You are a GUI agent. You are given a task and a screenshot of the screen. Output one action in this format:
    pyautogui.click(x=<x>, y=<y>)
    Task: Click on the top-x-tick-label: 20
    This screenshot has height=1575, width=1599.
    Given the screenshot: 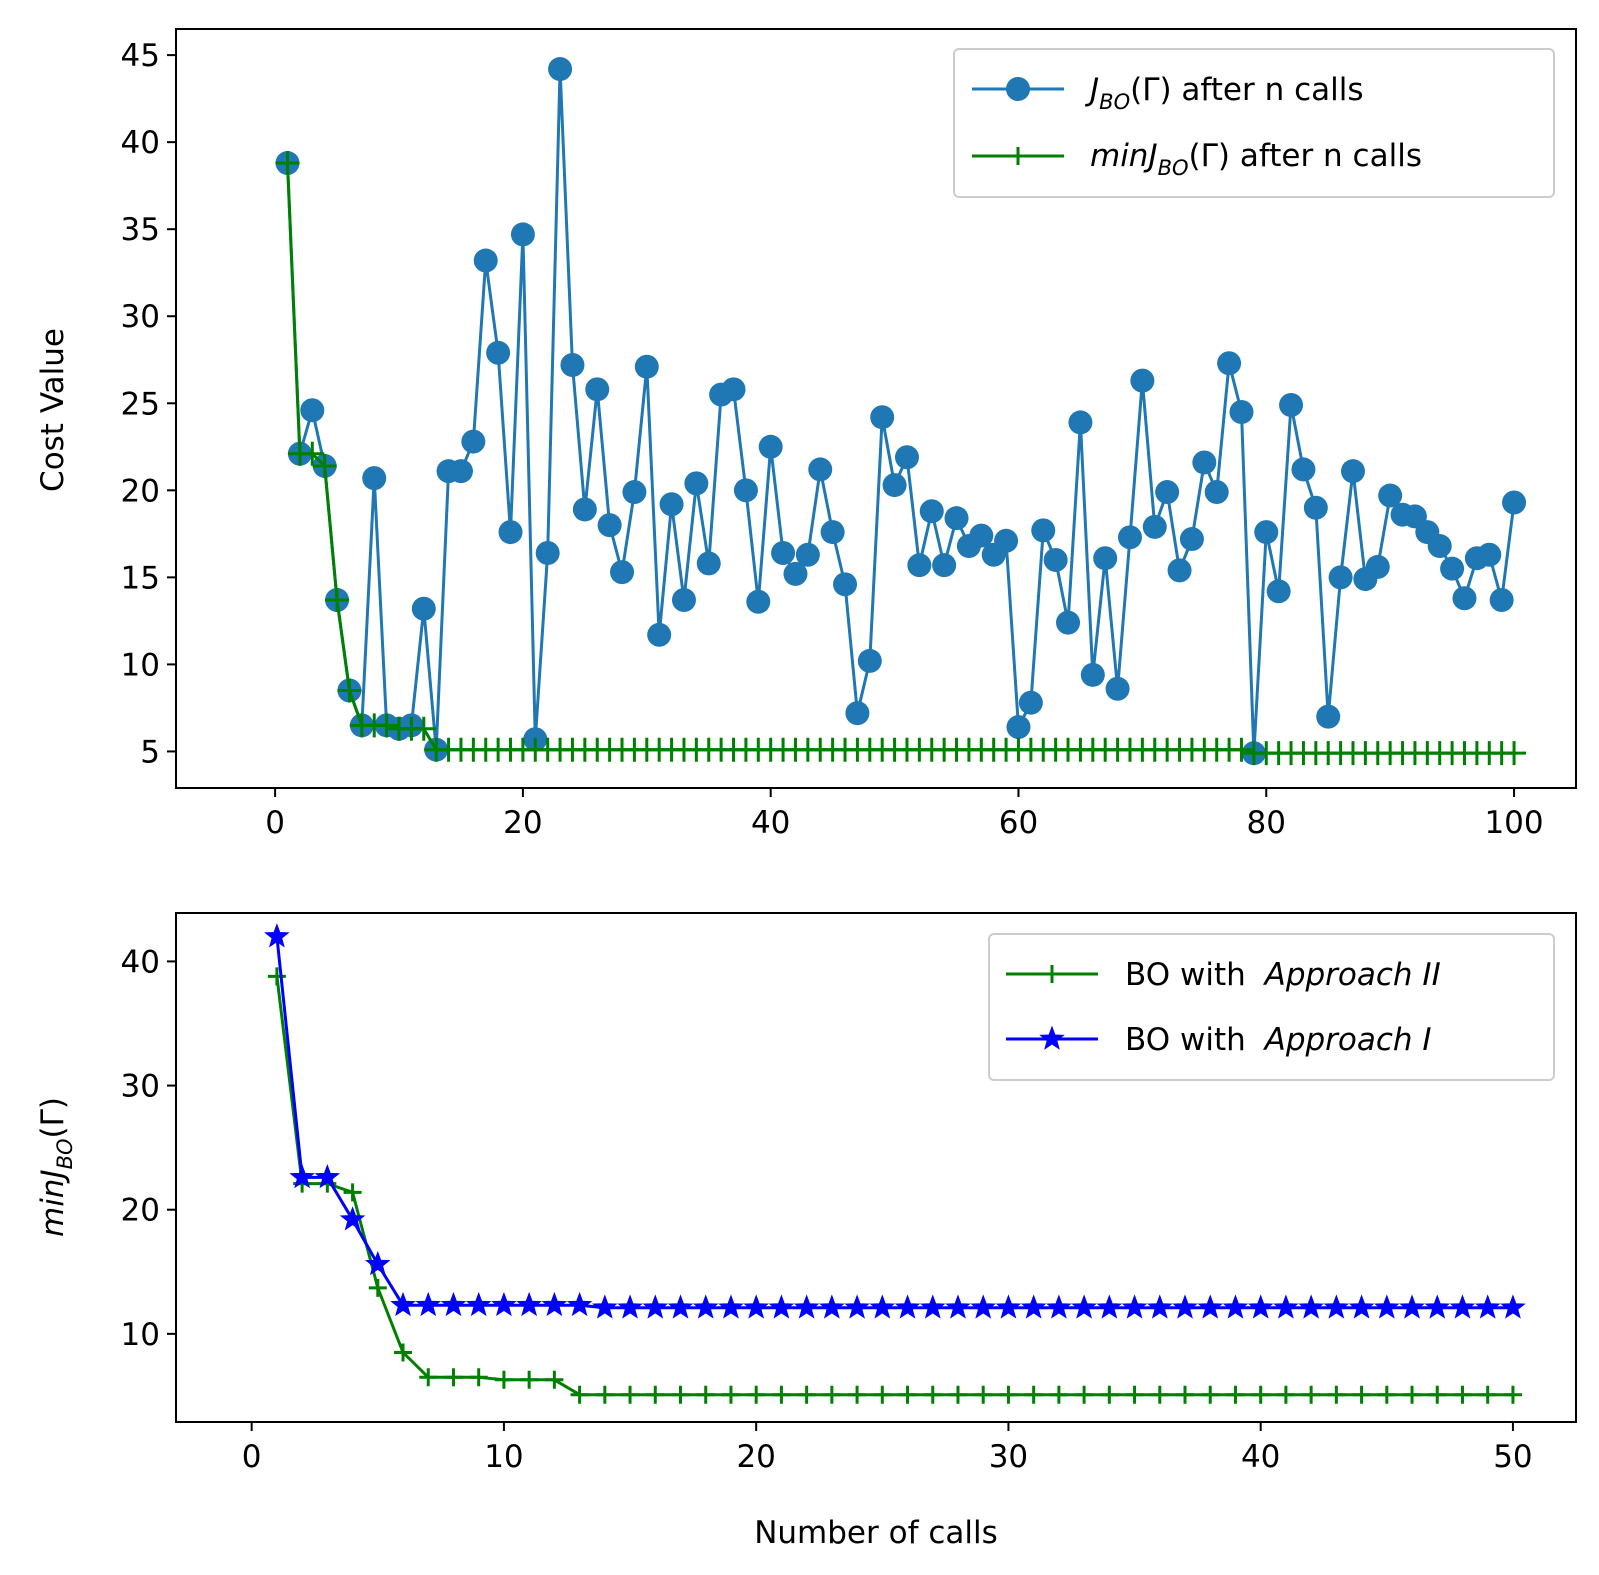 What is the action you would take?
    pyautogui.click(x=522, y=823)
    